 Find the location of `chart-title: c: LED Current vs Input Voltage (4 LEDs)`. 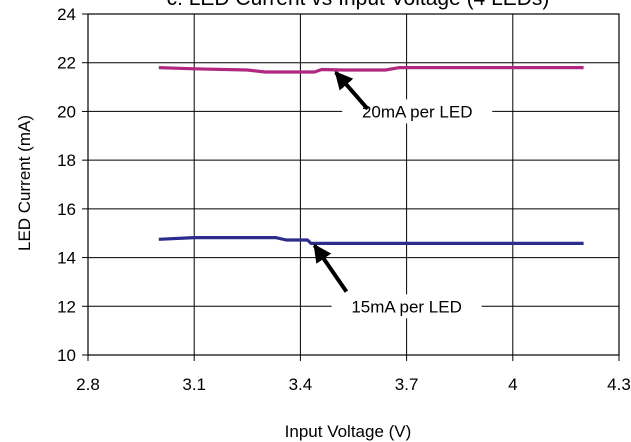

chart-title: c: LED Current vs Input Voltage (4 LEDs) is located at coordinates (358, 5).